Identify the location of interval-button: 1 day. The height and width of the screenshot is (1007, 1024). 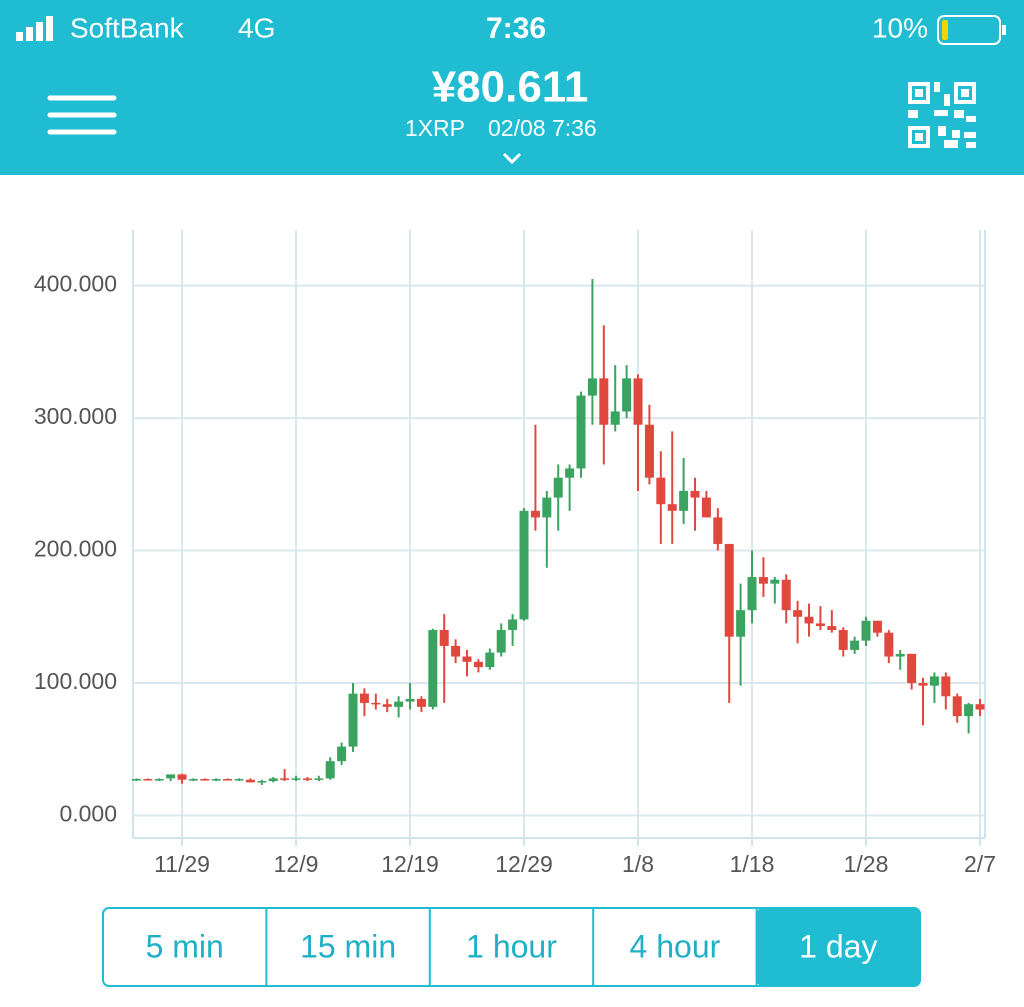
(838, 946).